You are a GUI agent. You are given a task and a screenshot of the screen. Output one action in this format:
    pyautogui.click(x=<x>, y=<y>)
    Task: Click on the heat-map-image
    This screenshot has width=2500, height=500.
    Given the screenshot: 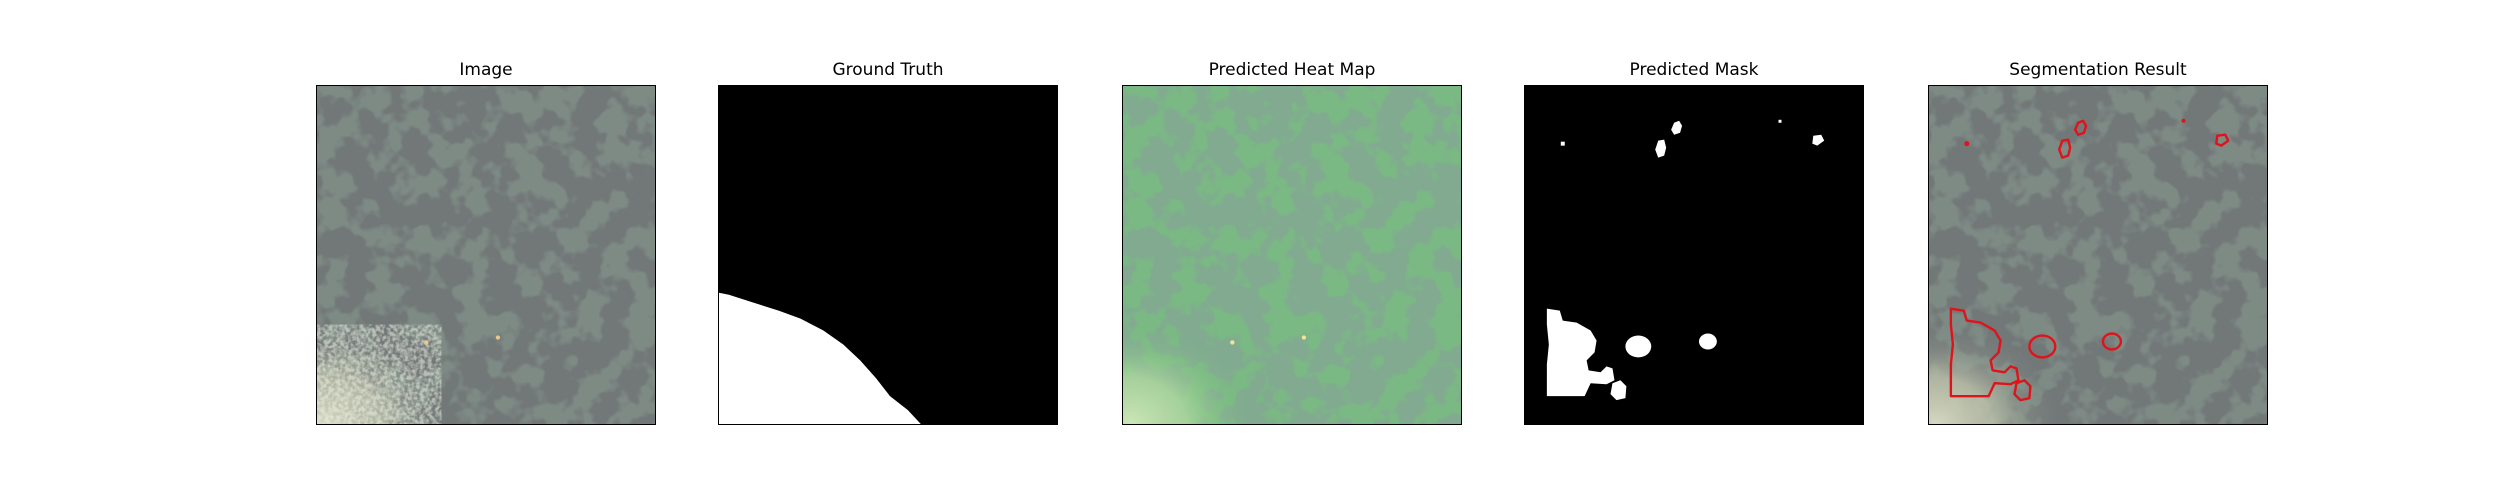 What is the action you would take?
    pyautogui.click(x=1292, y=255)
    